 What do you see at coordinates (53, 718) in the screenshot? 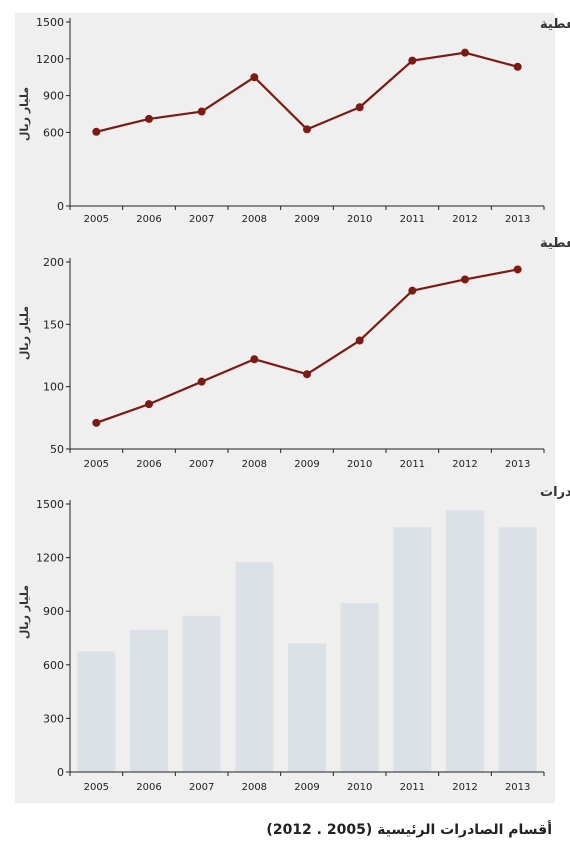
I see `y-tick-label: 300` at bounding box center [53, 718].